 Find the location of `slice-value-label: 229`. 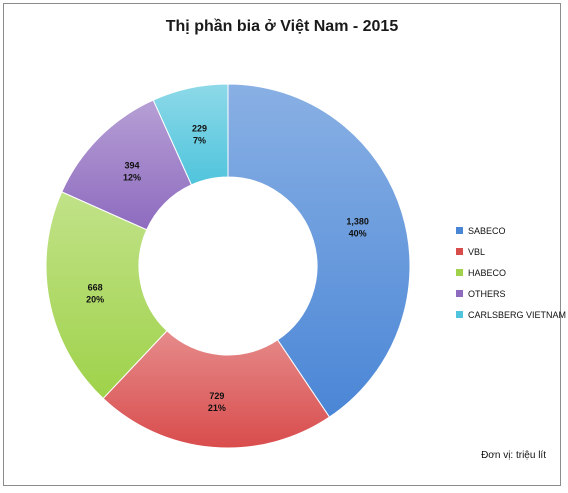

slice-value-label: 229 is located at coordinates (199, 129).